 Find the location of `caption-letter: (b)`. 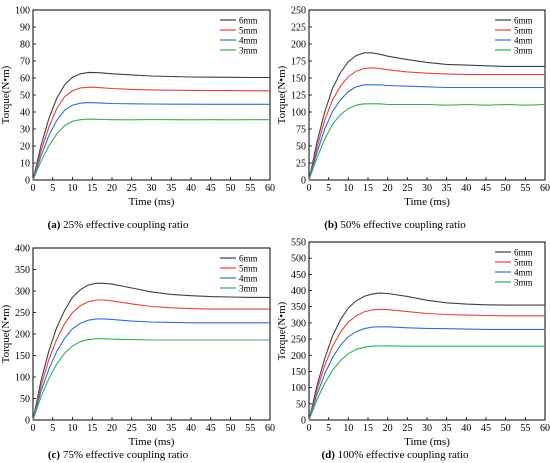

caption-letter: (b) is located at coordinates (331, 225).